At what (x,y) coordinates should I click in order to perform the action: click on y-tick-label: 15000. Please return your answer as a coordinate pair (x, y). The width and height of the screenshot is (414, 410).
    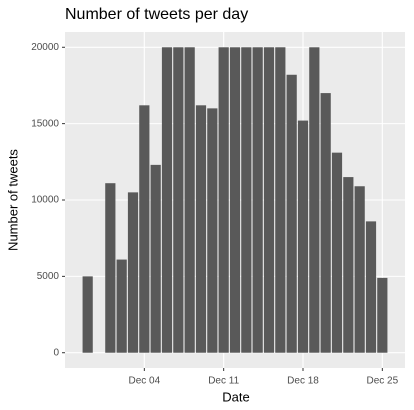
    Looking at the image, I should click on (45, 123).